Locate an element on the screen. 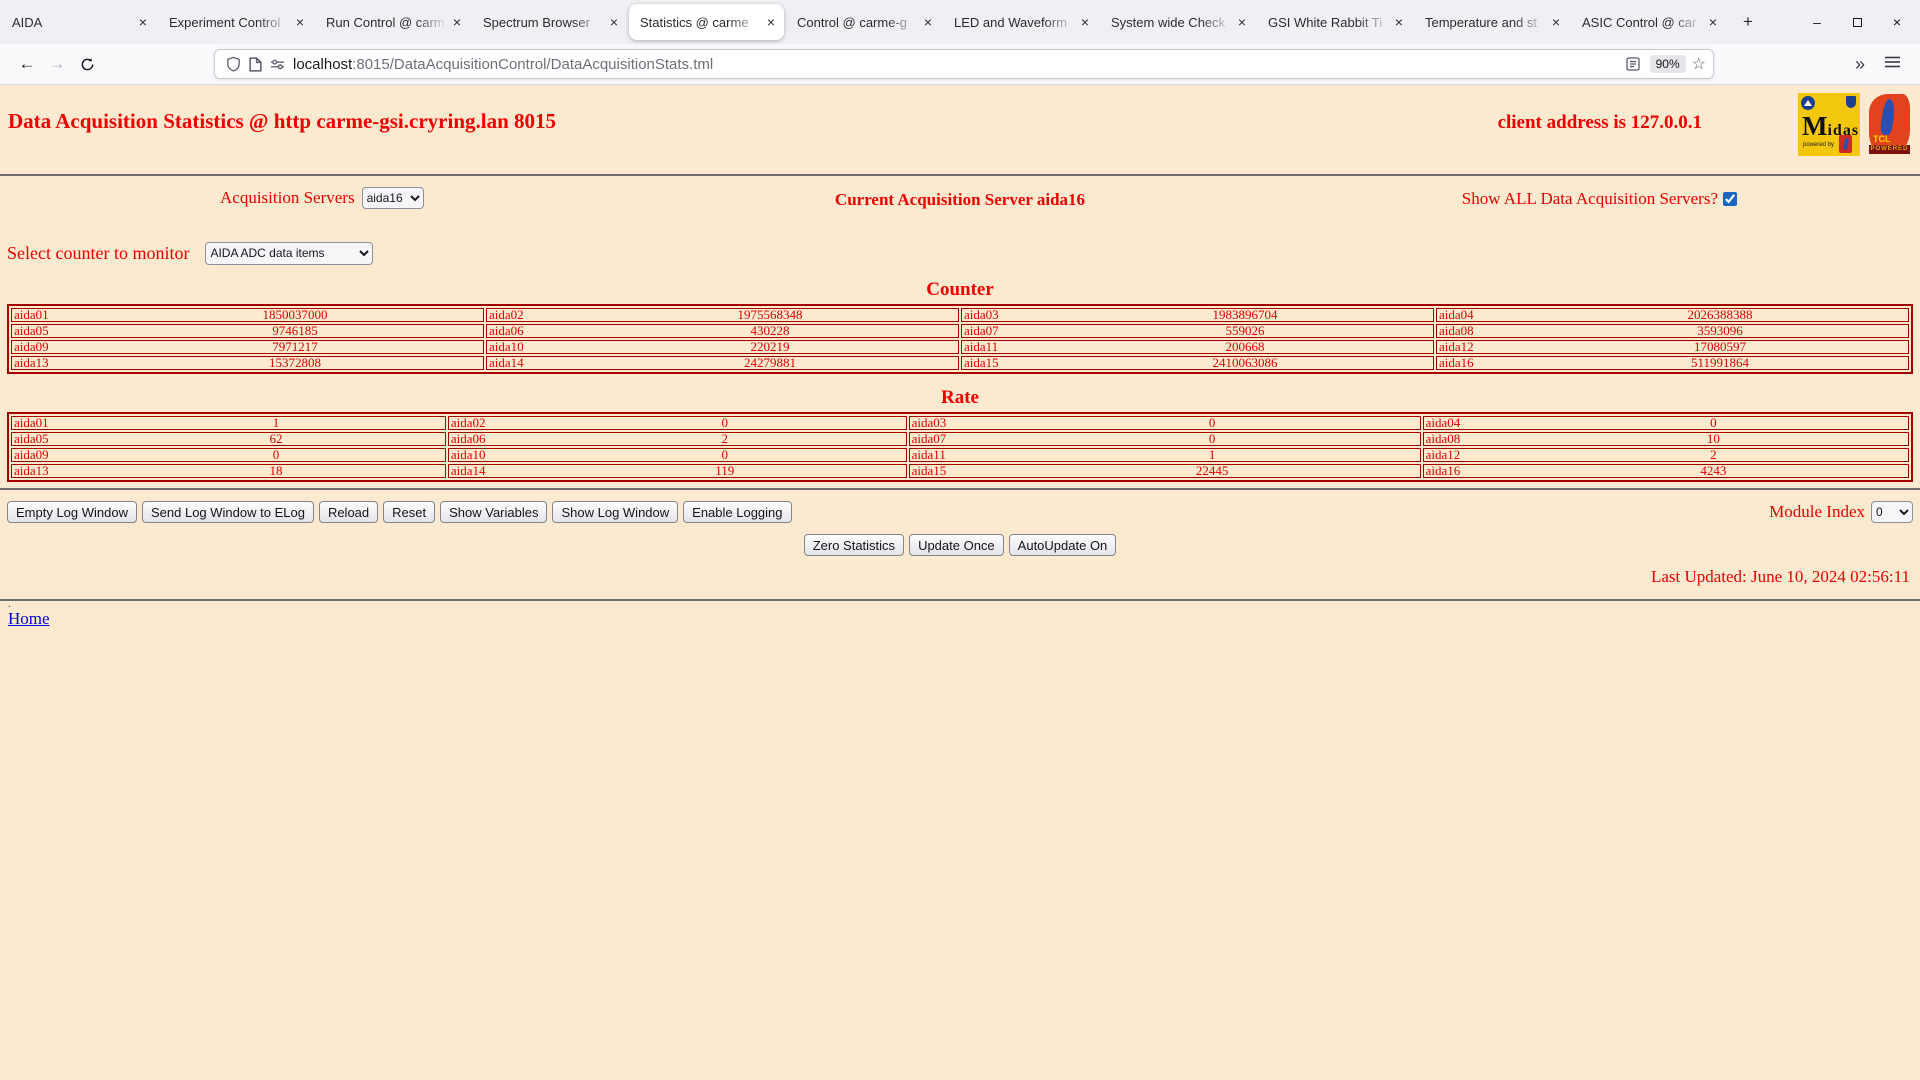 The image size is (1920, 1080). counter-name: aida08 is located at coordinates (1456, 330).